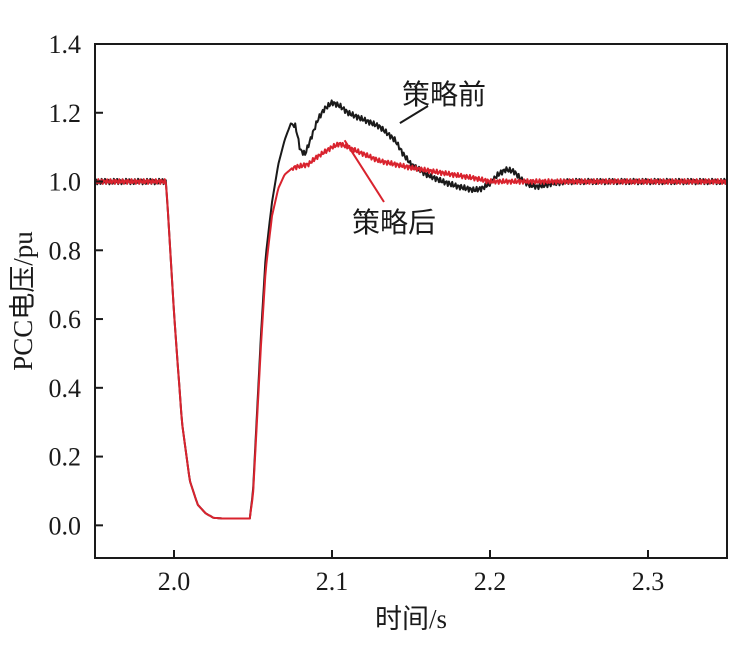 The width and height of the screenshot is (738, 648). Describe the element at coordinates (444, 95) in the screenshot. I see `annotation-before-strategy: 策略前` at that location.